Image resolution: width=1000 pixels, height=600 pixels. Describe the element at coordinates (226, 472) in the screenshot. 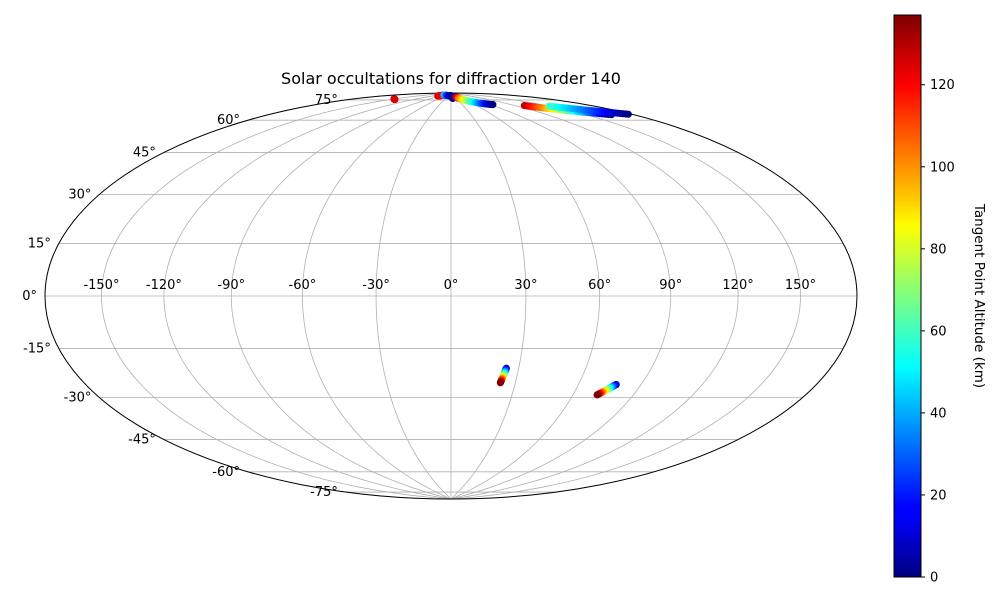

I see `latitude-tick-label: -60°` at that location.